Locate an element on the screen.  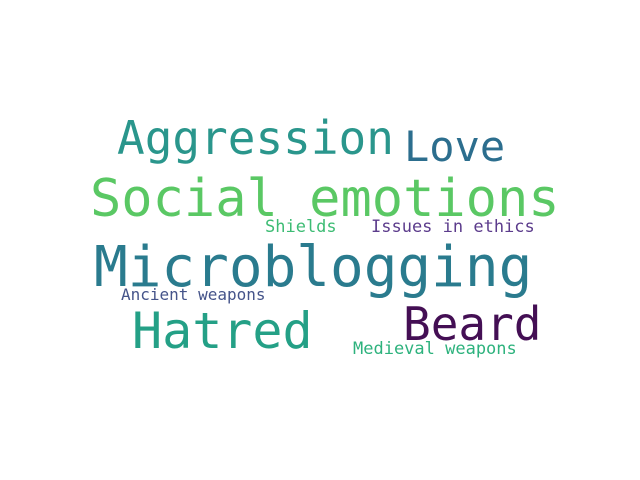
word-beard: Beard is located at coordinates (472, 324).